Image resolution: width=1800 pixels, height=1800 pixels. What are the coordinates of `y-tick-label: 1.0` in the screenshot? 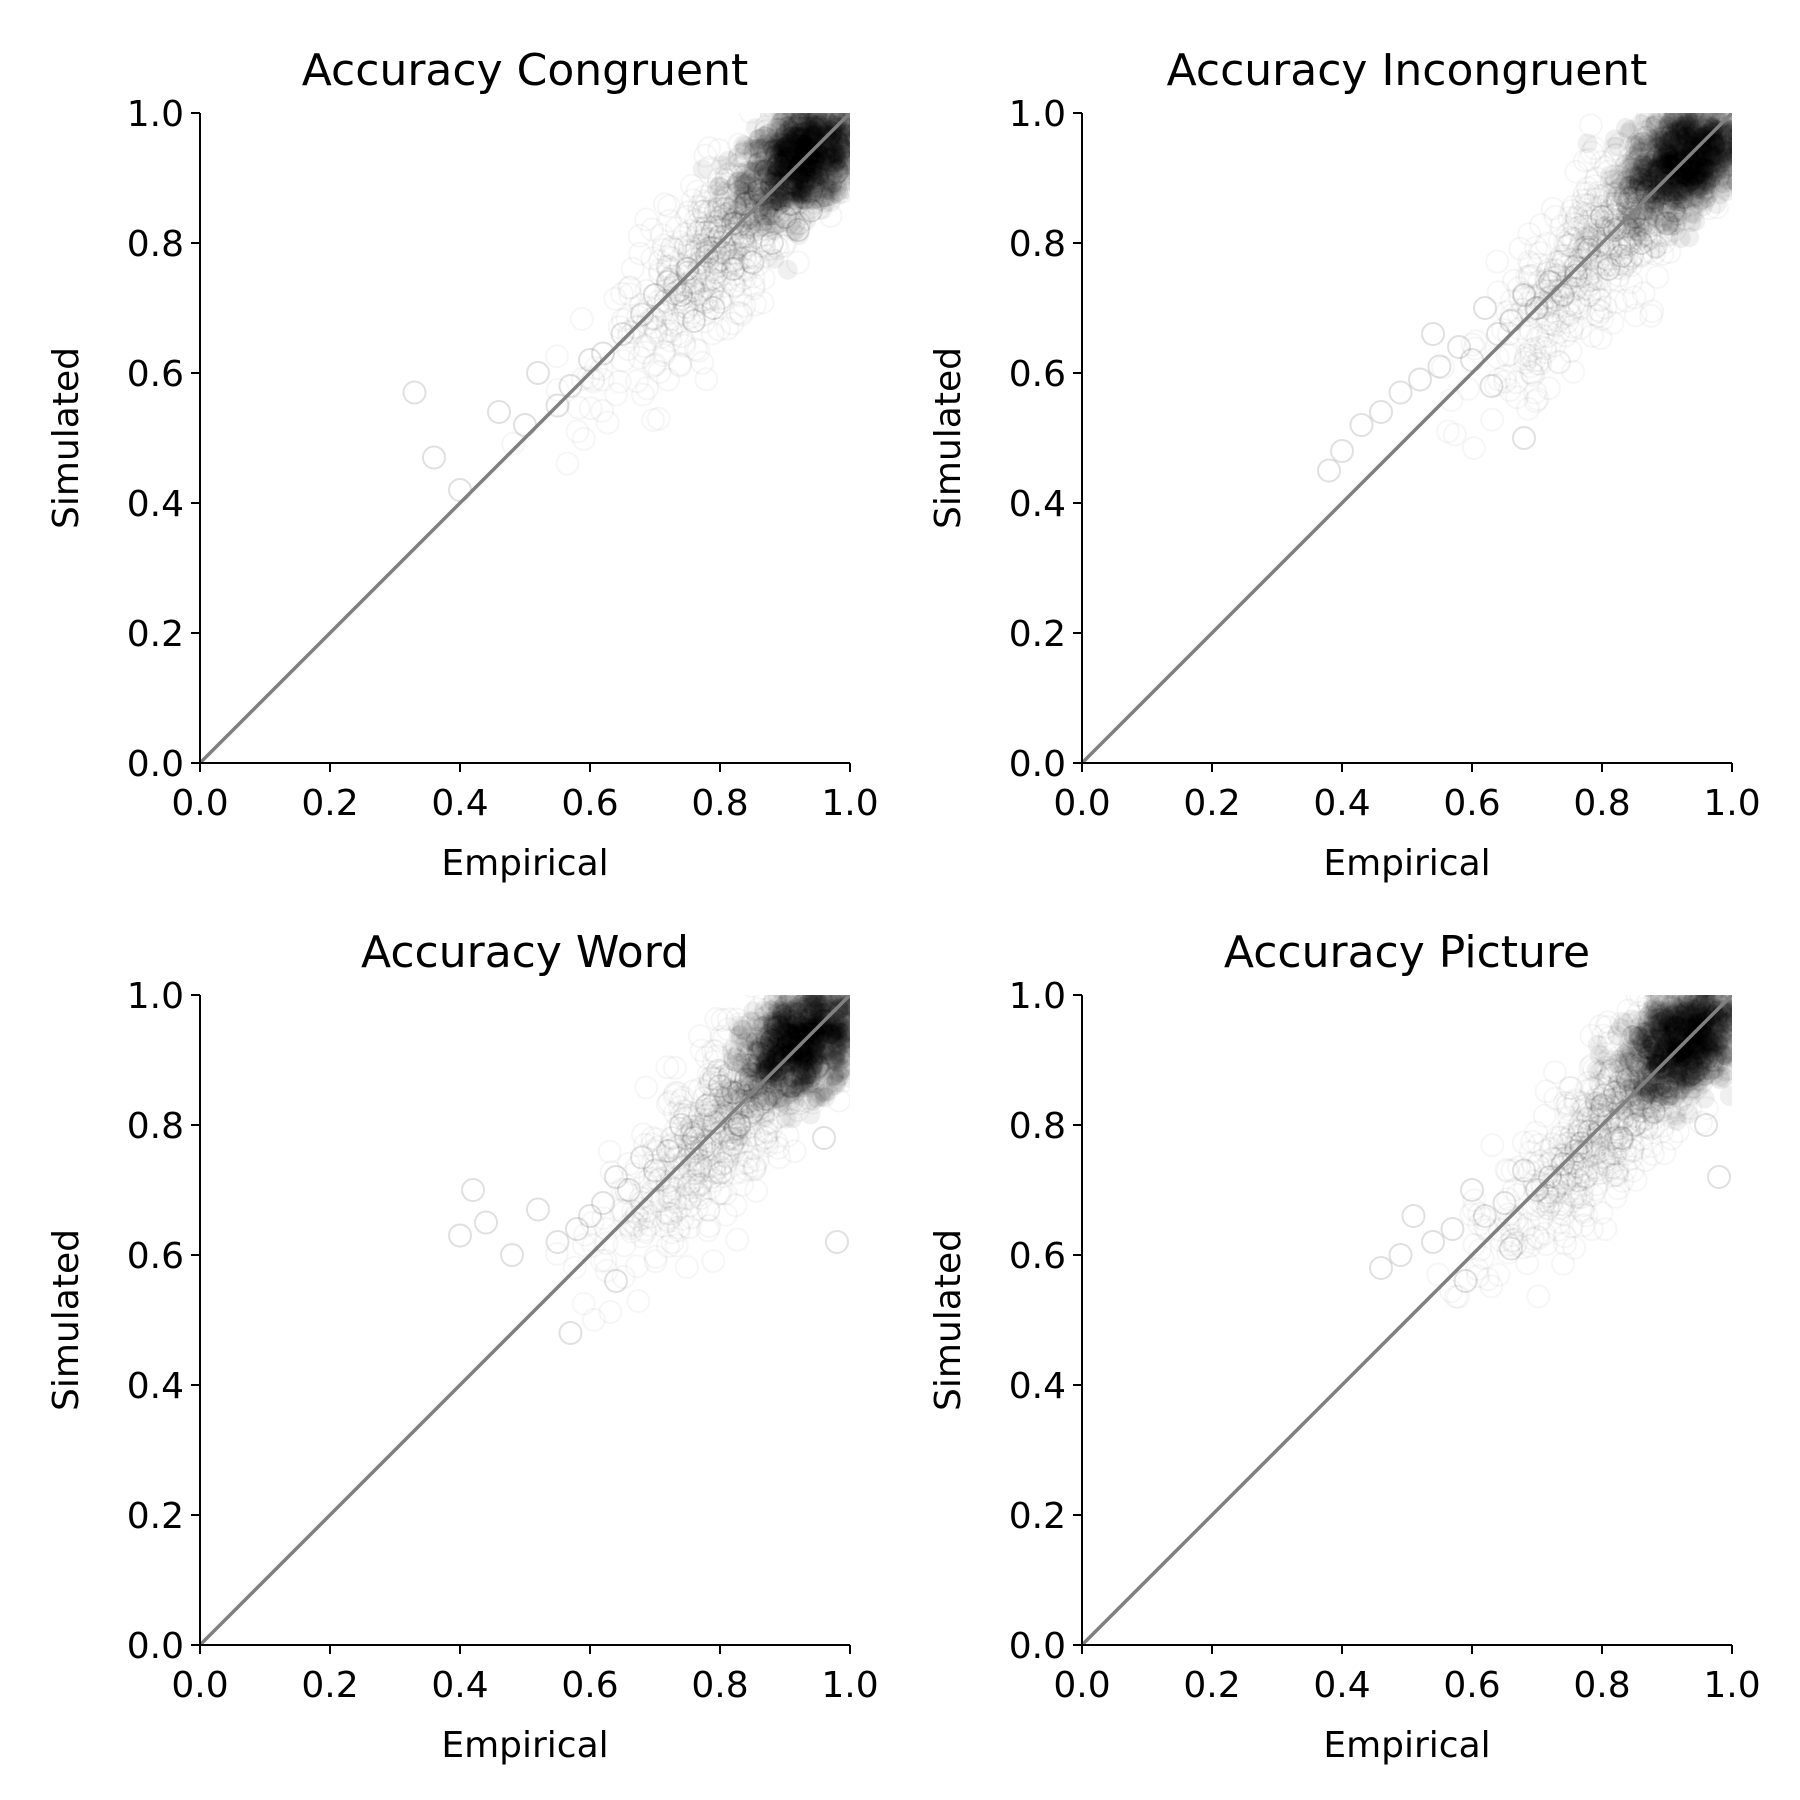 It's located at (1037, 114).